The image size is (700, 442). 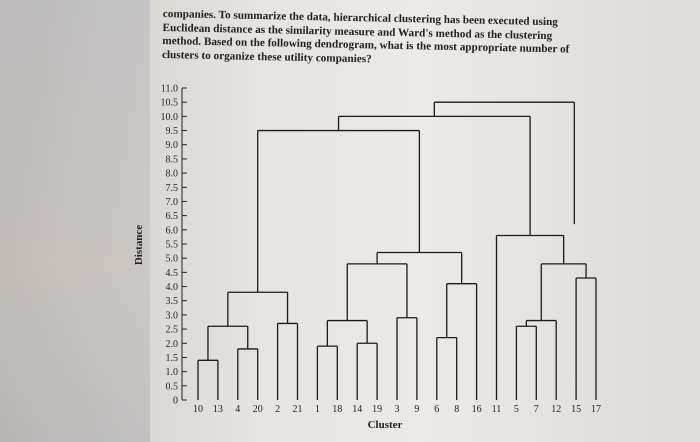 What do you see at coordinates (317, 409) in the screenshot?
I see `leaf-label: 1` at bounding box center [317, 409].